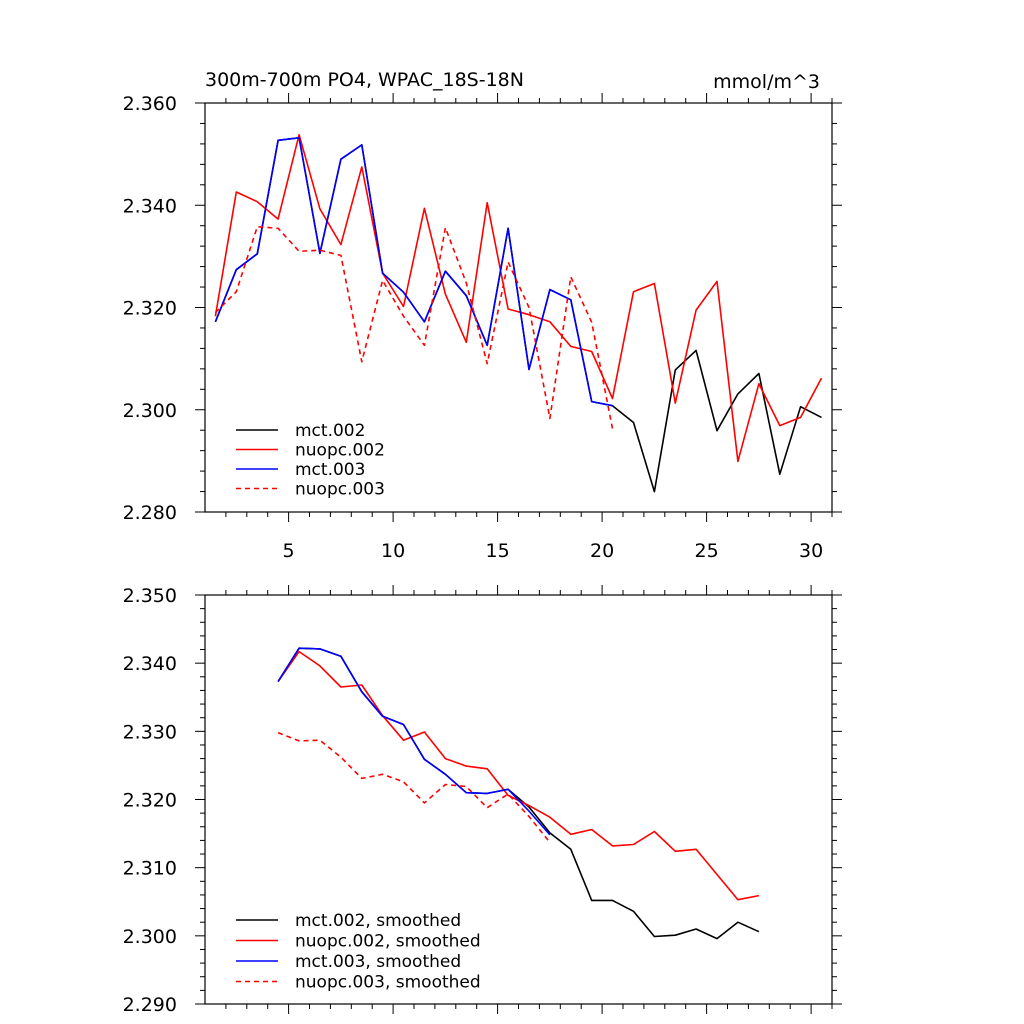 The width and height of the screenshot is (1024, 1024). Describe the element at coordinates (330, 470) in the screenshot. I see `legend-label-mct-003: mct.003` at that location.